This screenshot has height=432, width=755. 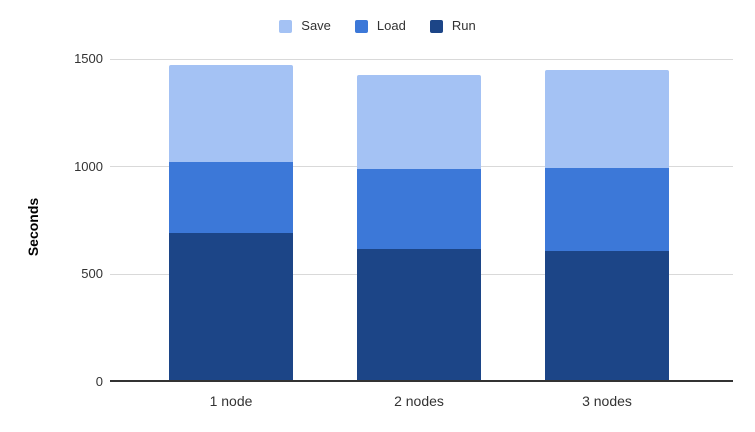 I want to click on bar-segment-load-2-nodes, so click(x=419, y=208).